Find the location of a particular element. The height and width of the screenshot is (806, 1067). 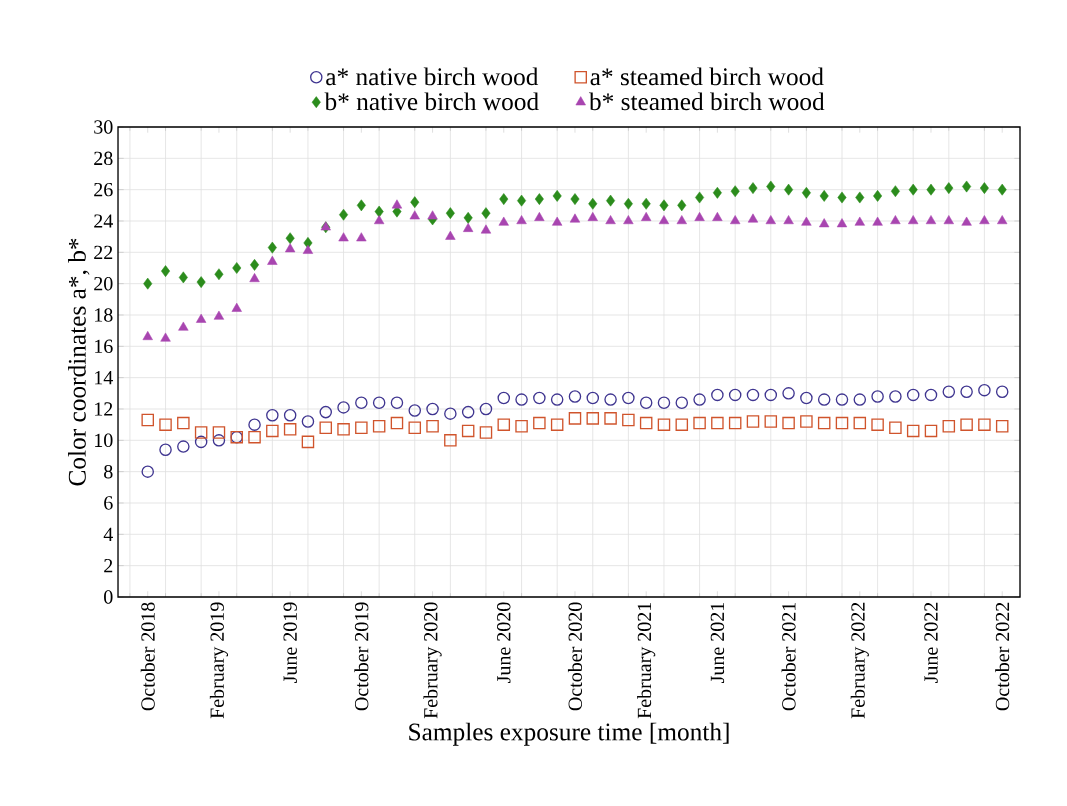

legend-label: b* steamed birch wood is located at coordinates (706, 101).